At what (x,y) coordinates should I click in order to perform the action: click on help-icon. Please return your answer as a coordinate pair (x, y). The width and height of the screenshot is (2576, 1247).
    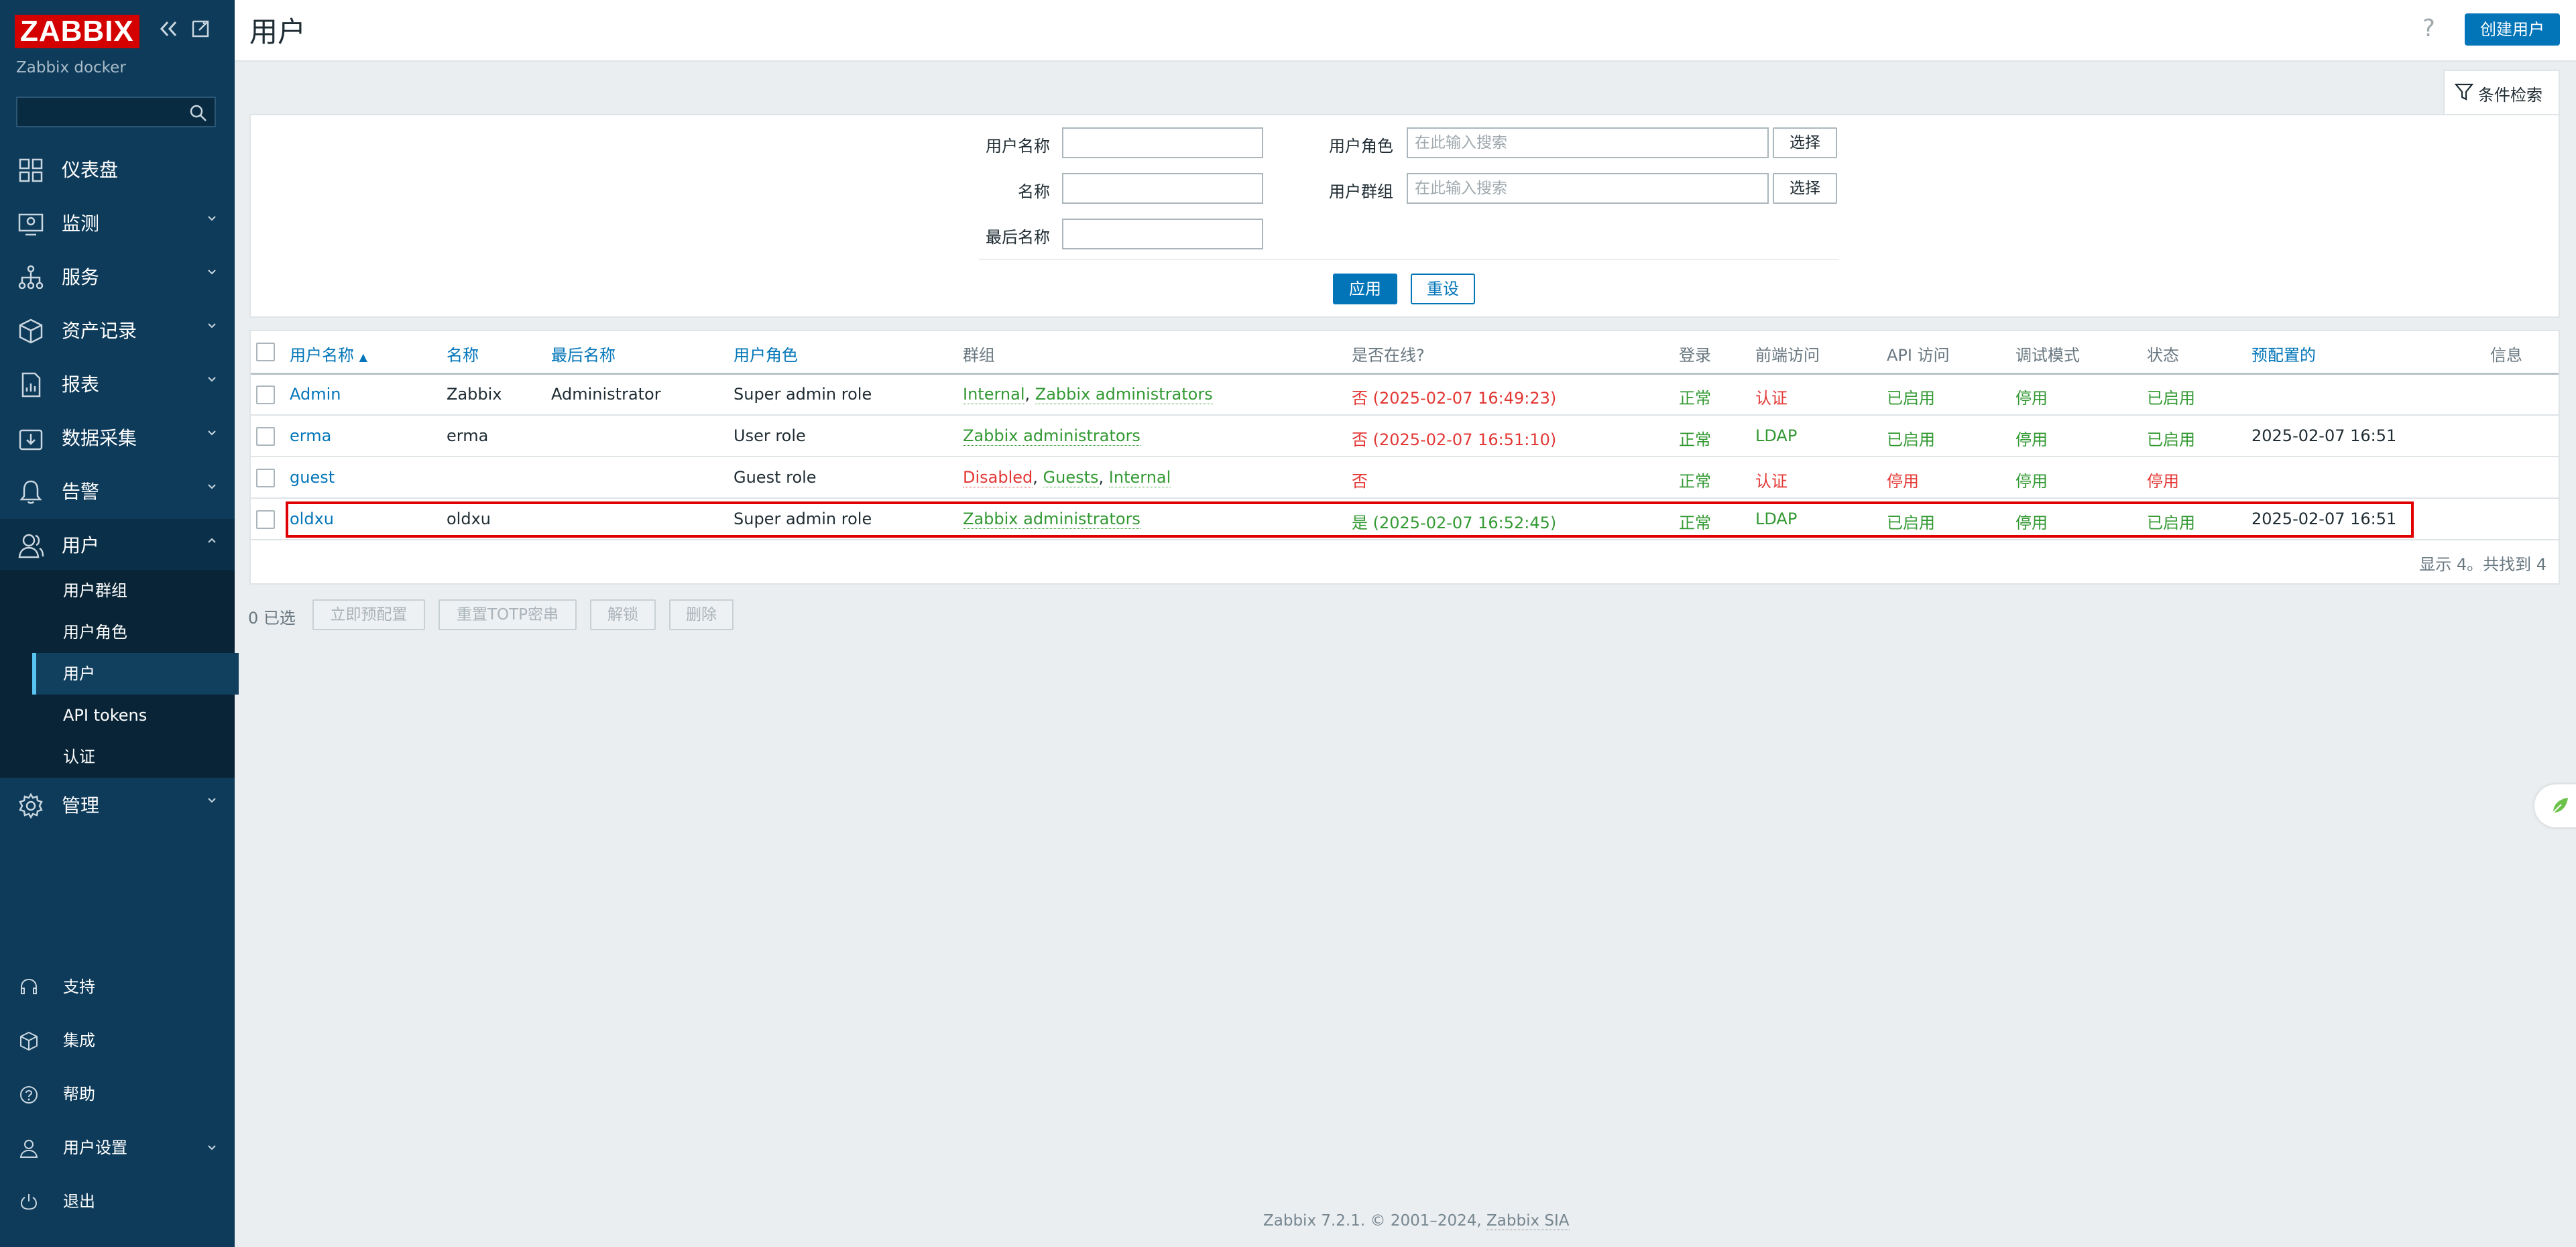
    Looking at the image, I should click on (29, 1095).